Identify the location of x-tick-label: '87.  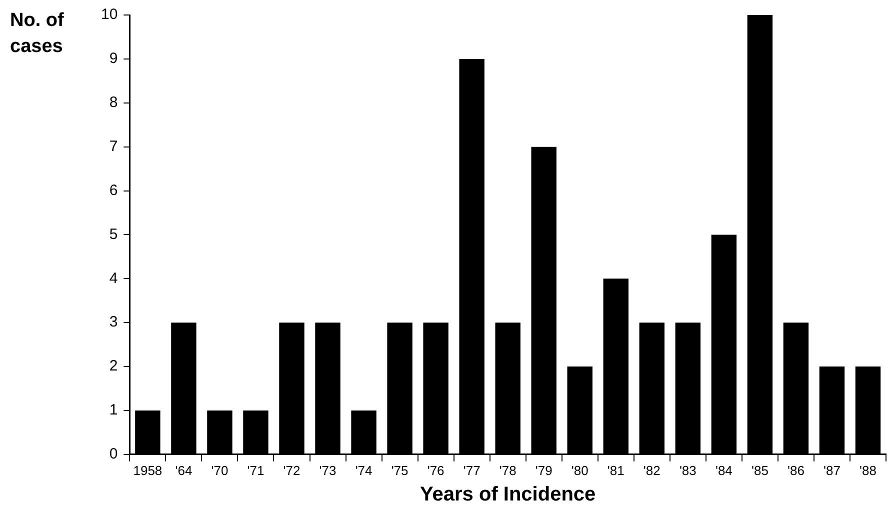
(832, 470).